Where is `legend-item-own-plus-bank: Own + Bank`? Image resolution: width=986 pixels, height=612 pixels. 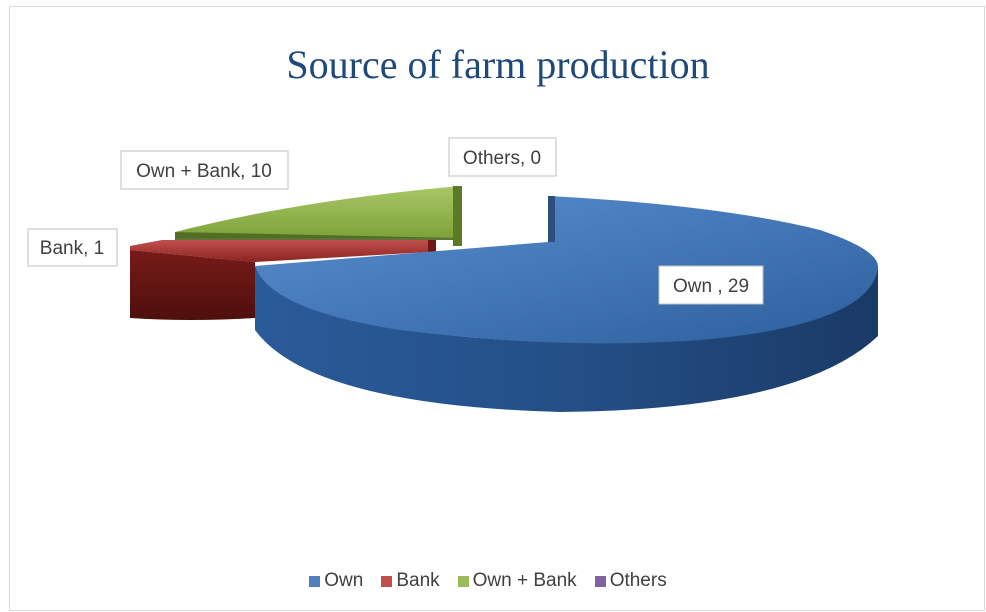
legend-item-own-plus-bank: Own + Bank is located at coordinates (517, 581).